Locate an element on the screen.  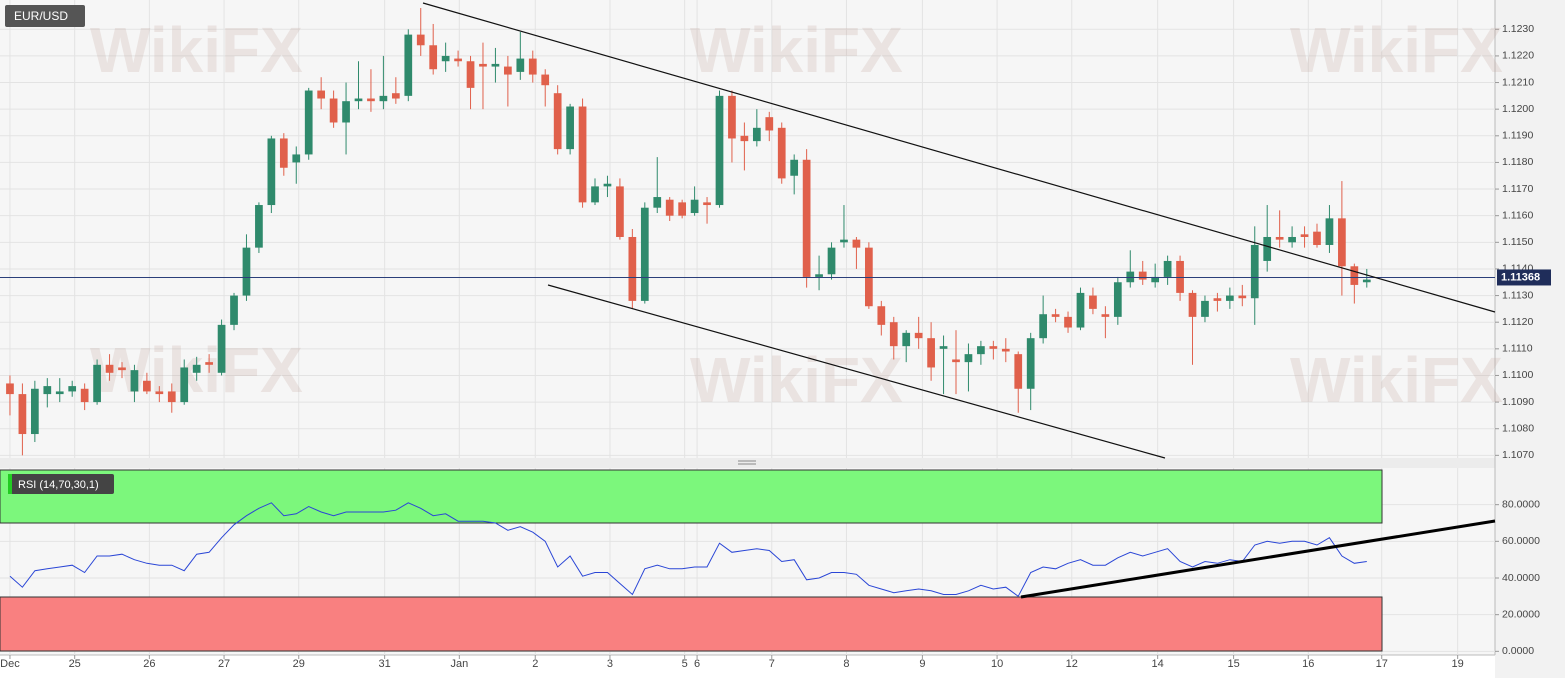
x-tick-label: 27 is located at coordinates (224, 664).